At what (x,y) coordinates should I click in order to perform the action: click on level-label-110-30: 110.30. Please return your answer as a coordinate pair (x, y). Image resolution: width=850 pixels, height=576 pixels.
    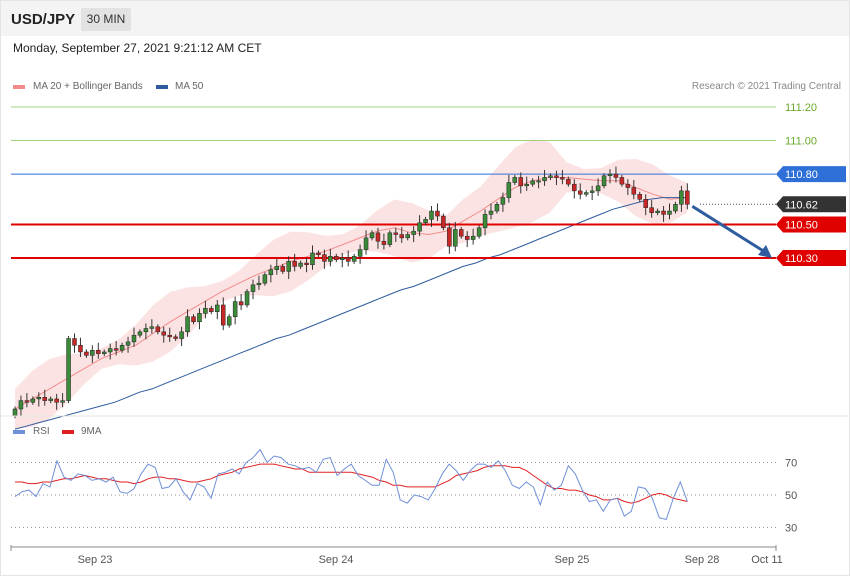
    Looking at the image, I should click on (801, 259).